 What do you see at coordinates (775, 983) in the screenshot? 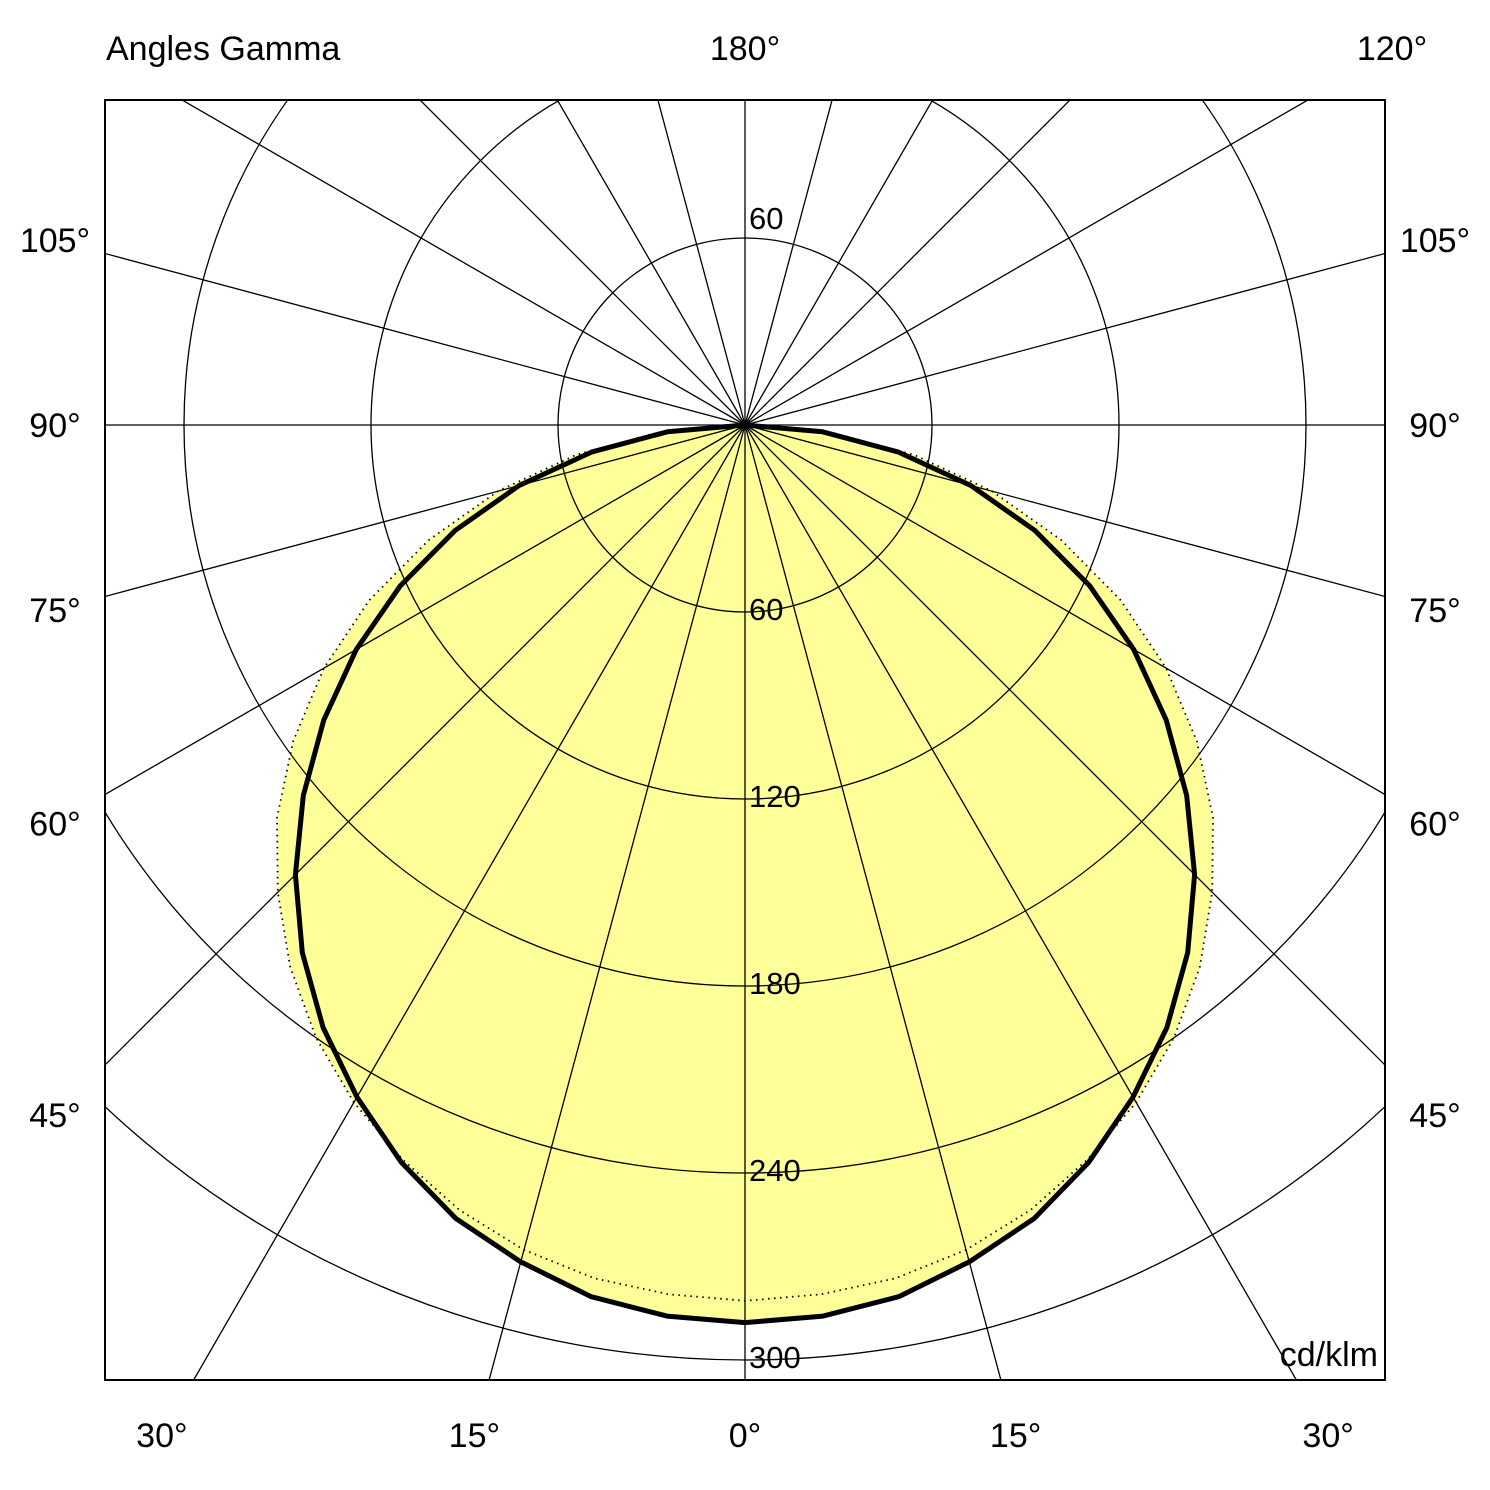
I see `ring-label: 180` at bounding box center [775, 983].